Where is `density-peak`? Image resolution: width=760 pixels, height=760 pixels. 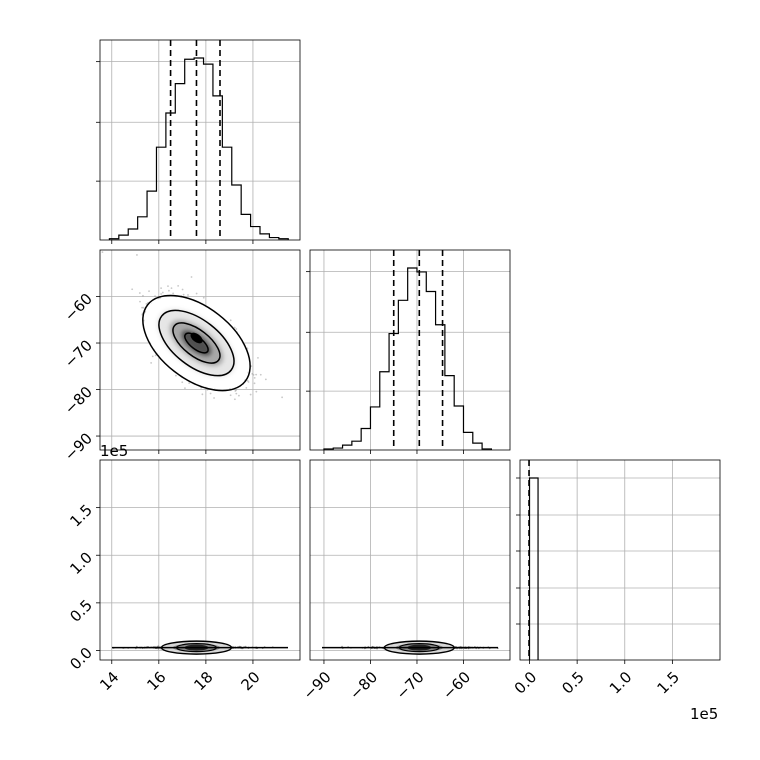
density-peak is located at coordinates (196, 338).